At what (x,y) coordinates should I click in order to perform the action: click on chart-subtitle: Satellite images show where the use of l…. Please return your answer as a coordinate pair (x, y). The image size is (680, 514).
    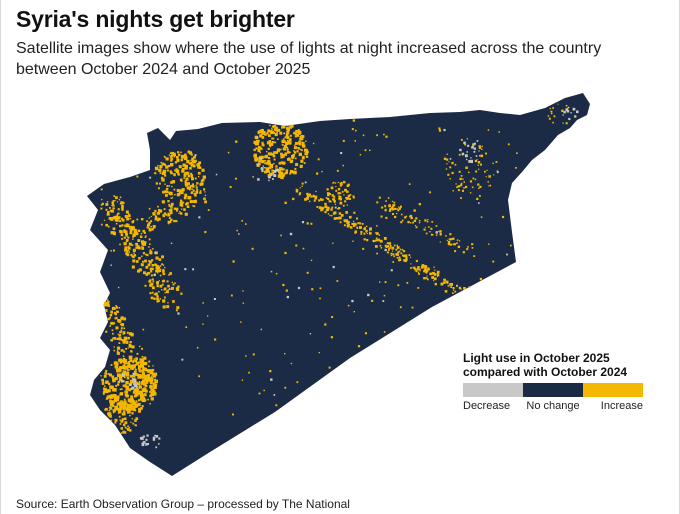
    Looking at the image, I should click on (309, 59).